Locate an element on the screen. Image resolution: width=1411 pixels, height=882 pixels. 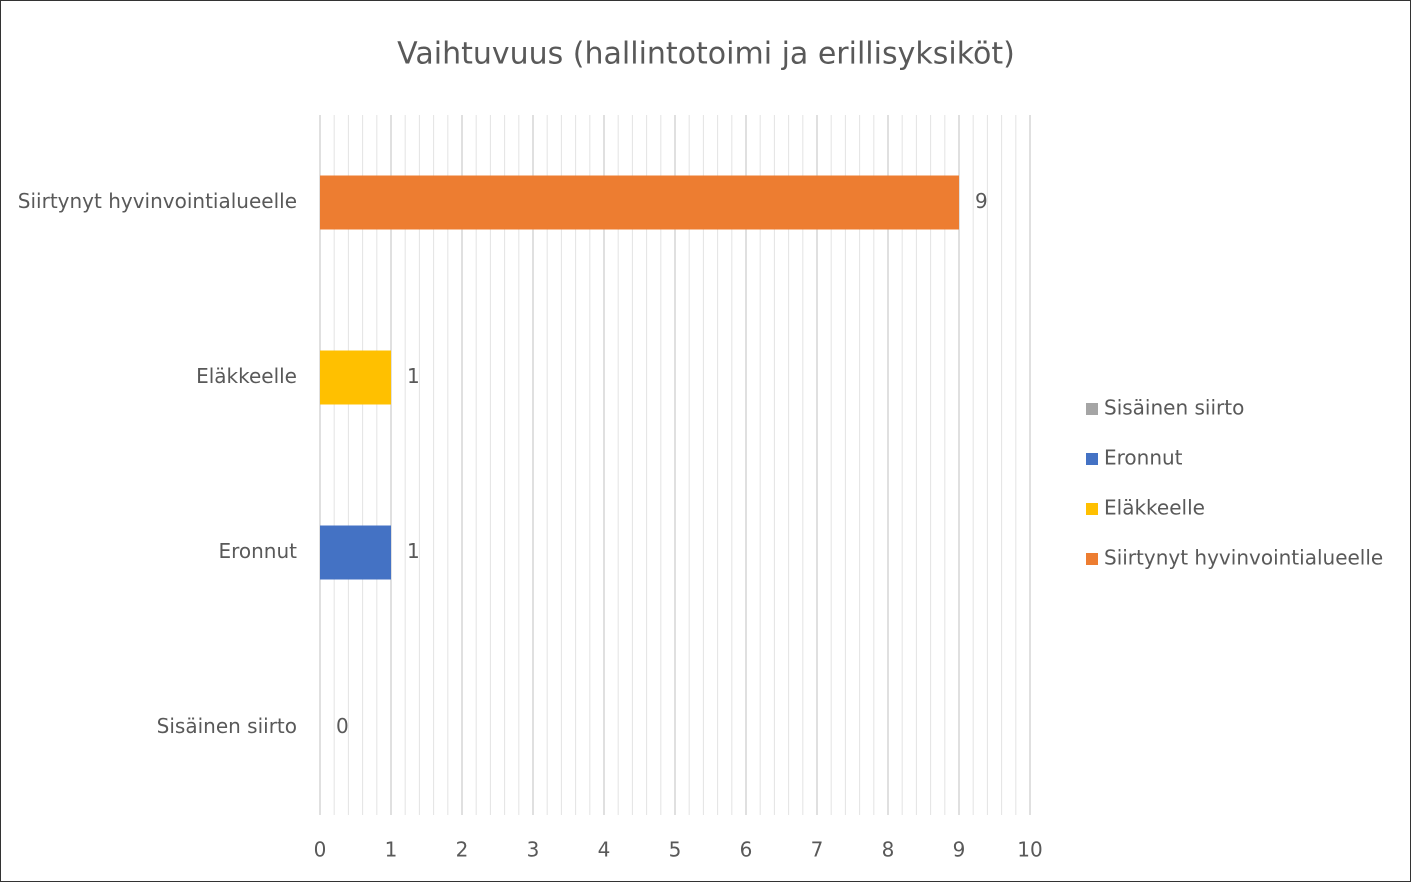
x-tick-label: 7 is located at coordinates (817, 850).